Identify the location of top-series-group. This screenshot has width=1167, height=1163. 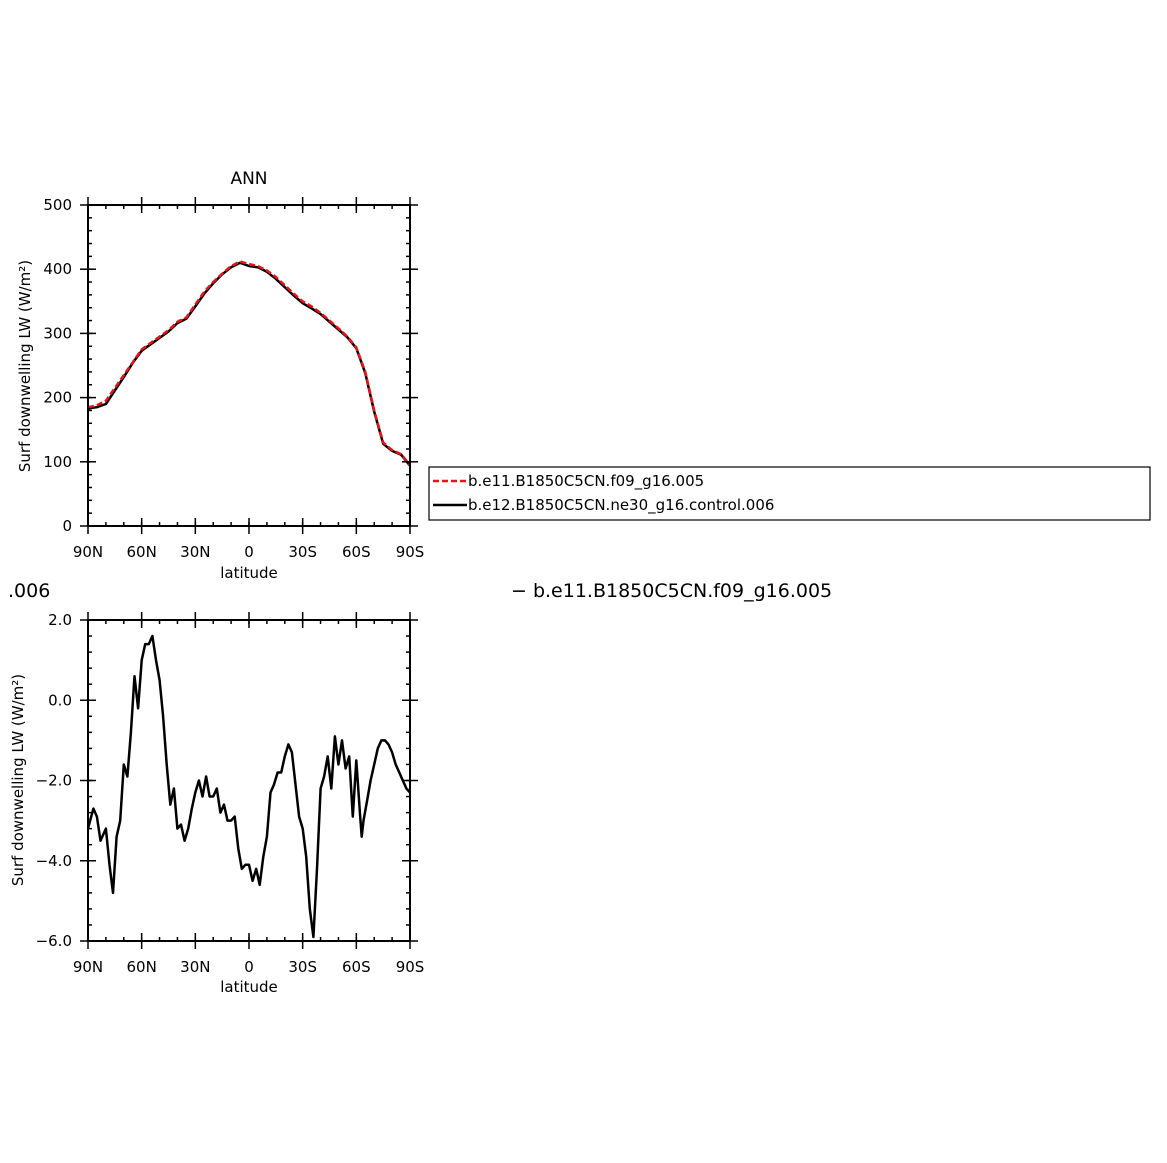
(249, 363).